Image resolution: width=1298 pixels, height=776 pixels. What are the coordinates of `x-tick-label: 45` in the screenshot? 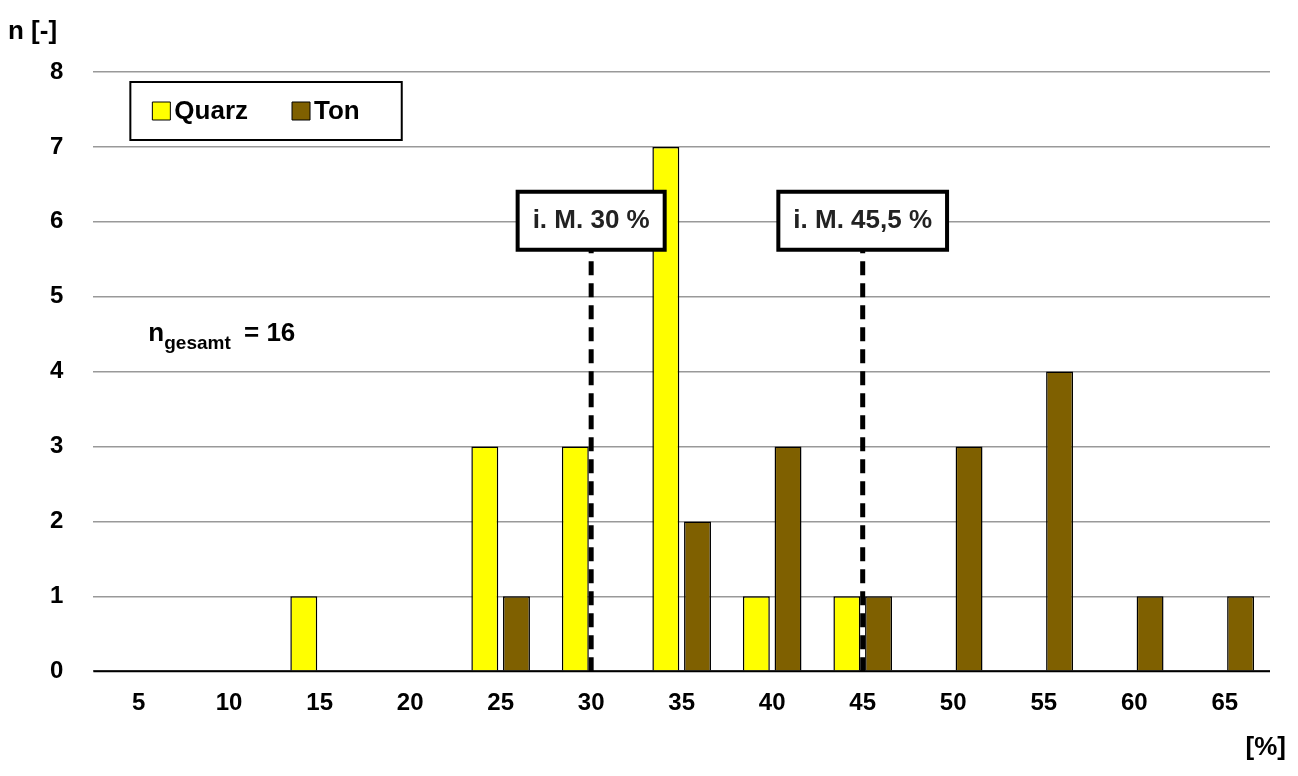 It's located at (863, 702).